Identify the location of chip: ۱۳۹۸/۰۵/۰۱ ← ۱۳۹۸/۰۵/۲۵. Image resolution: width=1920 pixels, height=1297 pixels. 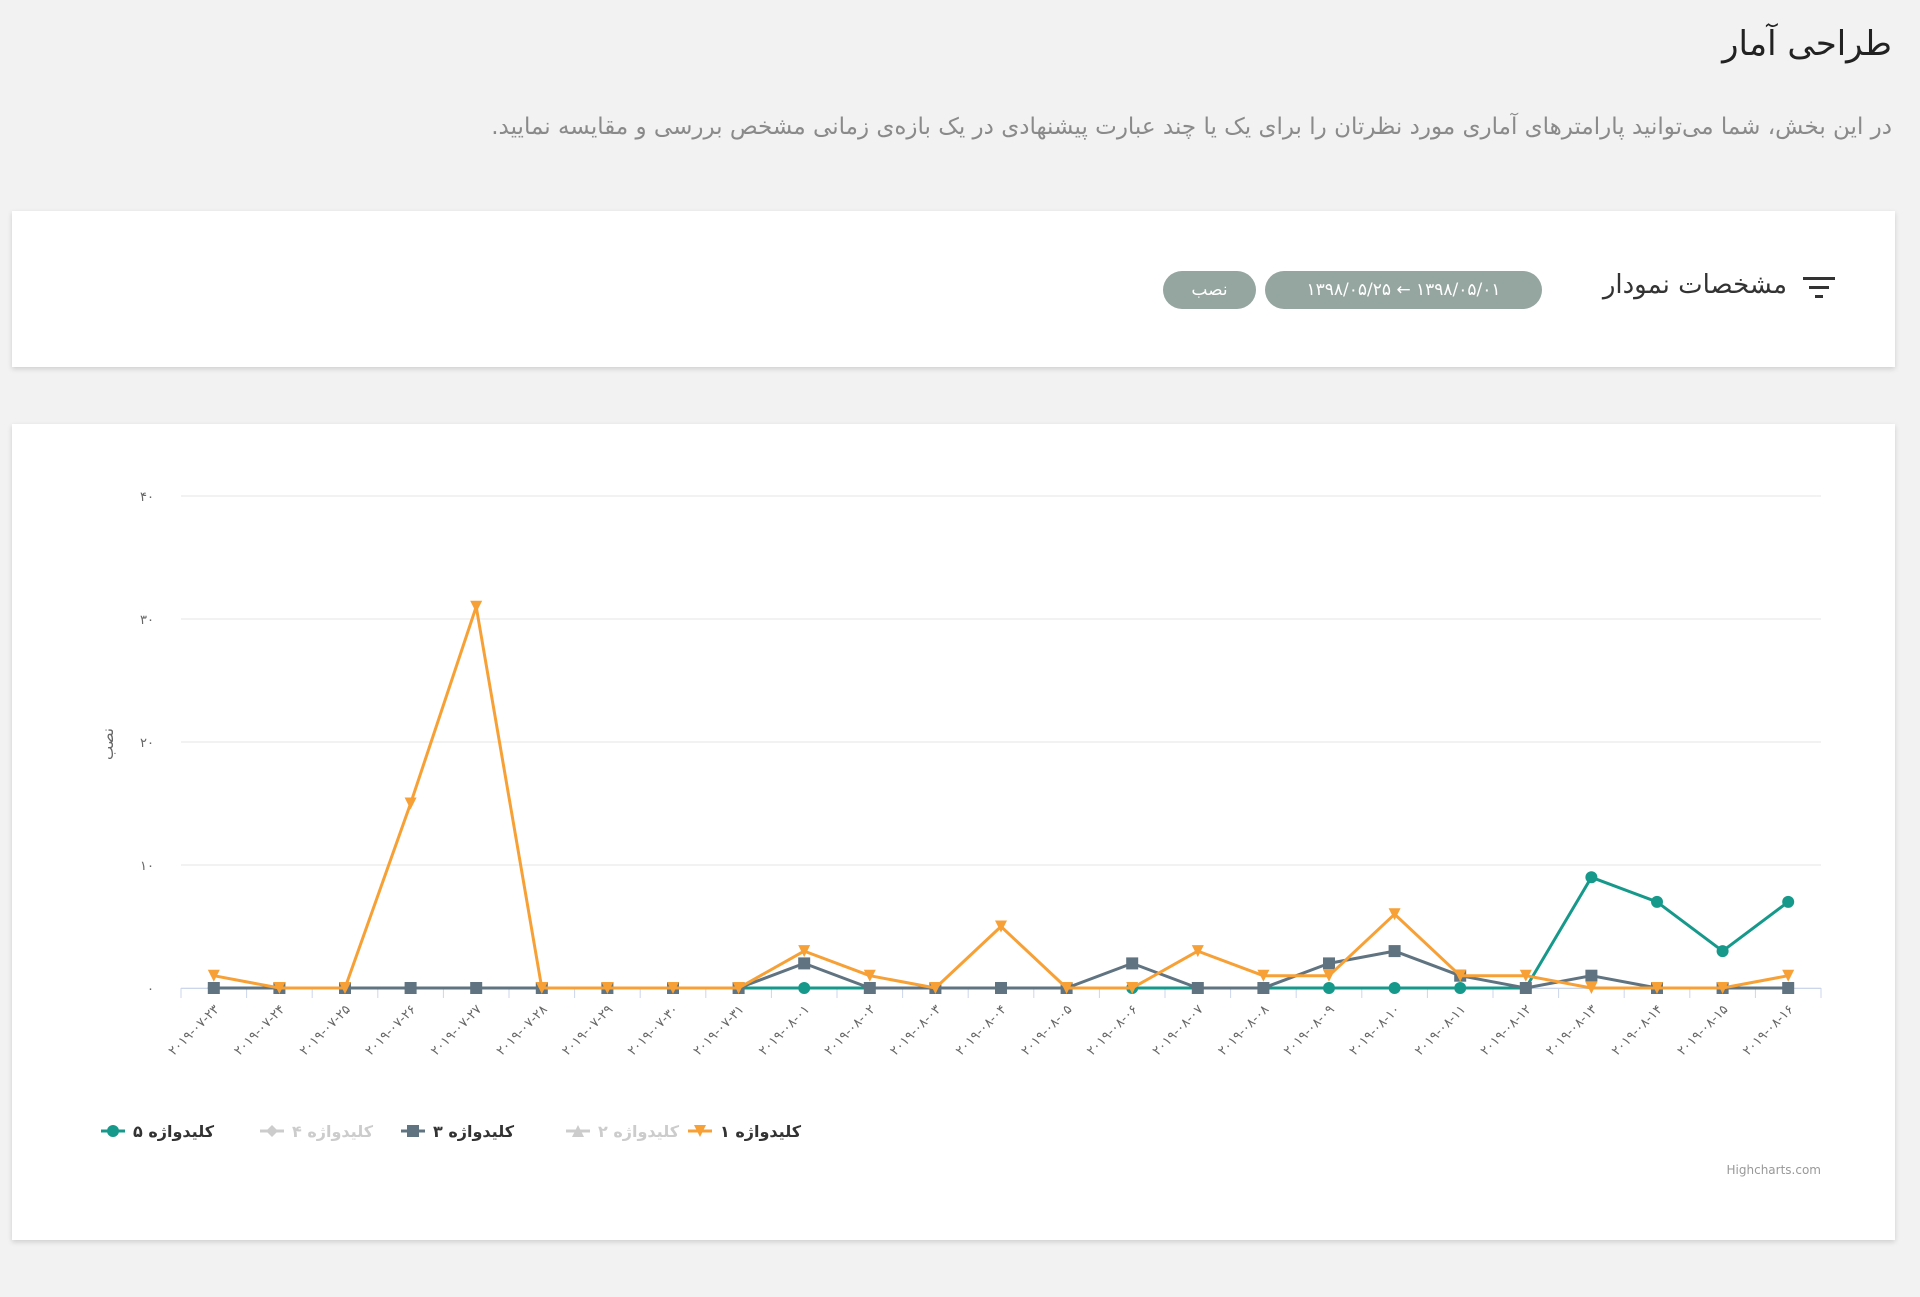
(1403, 290).